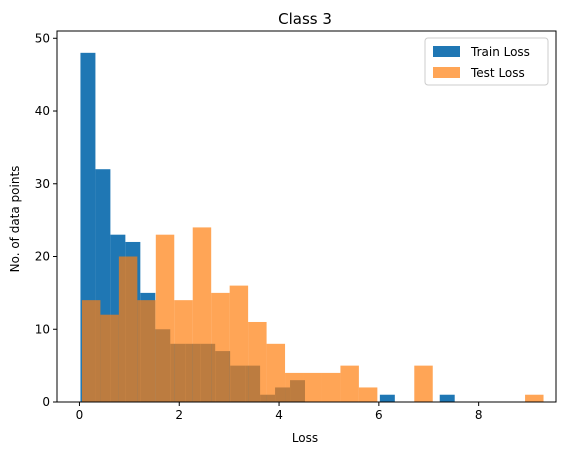  What do you see at coordinates (500, 52) in the screenshot?
I see `legend-label-0: Train Loss` at bounding box center [500, 52].